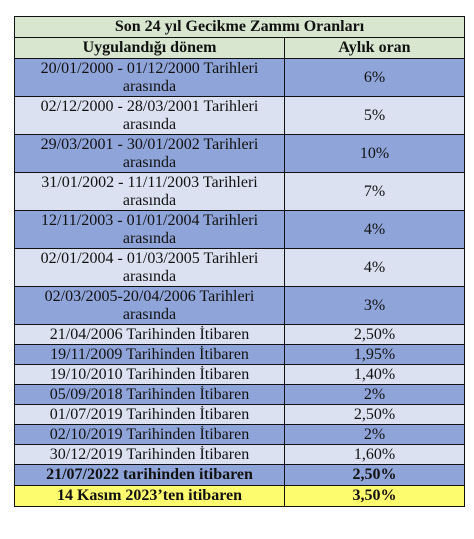 The height and width of the screenshot is (539, 474). I want to click on rate-cell: 7%, so click(374, 191).